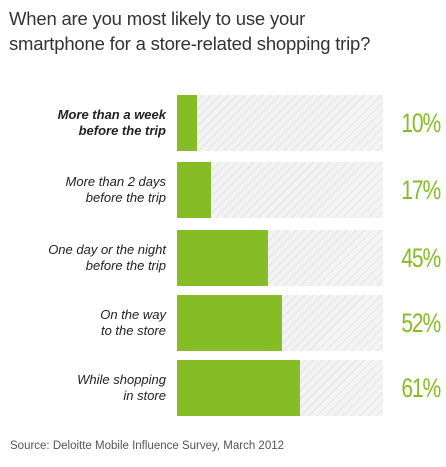 This screenshot has width=446, height=467. Describe the element at coordinates (421, 322) in the screenshot. I see `value-label: 52%` at that location.